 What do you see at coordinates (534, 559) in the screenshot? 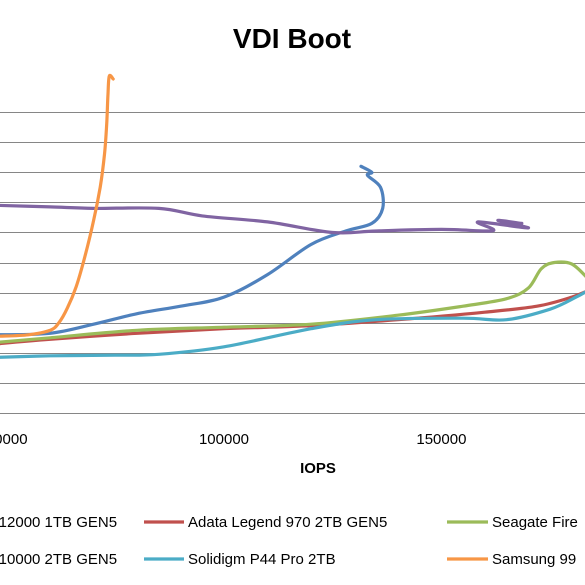
I see `legend-label-5: Samsung 99` at bounding box center [534, 559].